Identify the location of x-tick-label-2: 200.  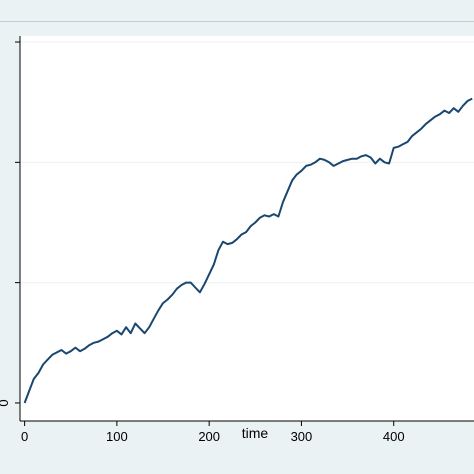
(209, 436).